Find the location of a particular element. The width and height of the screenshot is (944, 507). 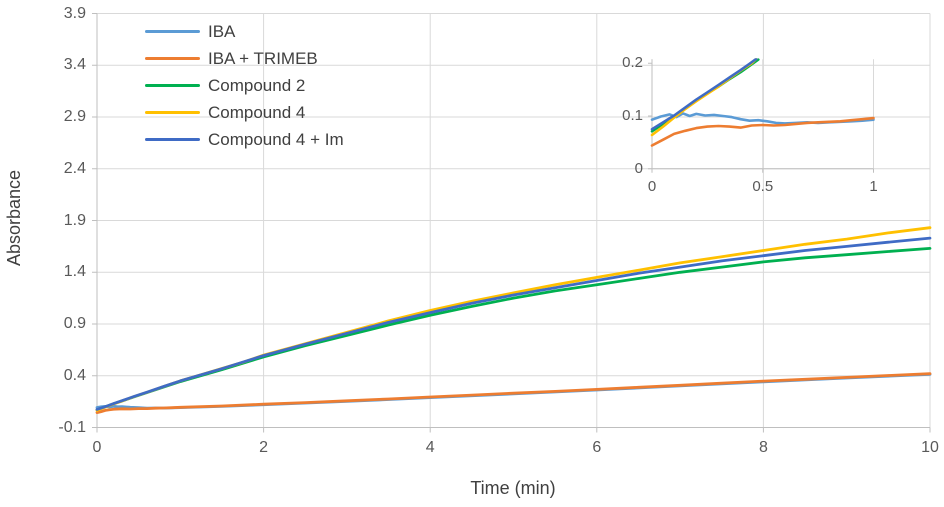

legend-item-iba: IBA is located at coordinates (244, 31).